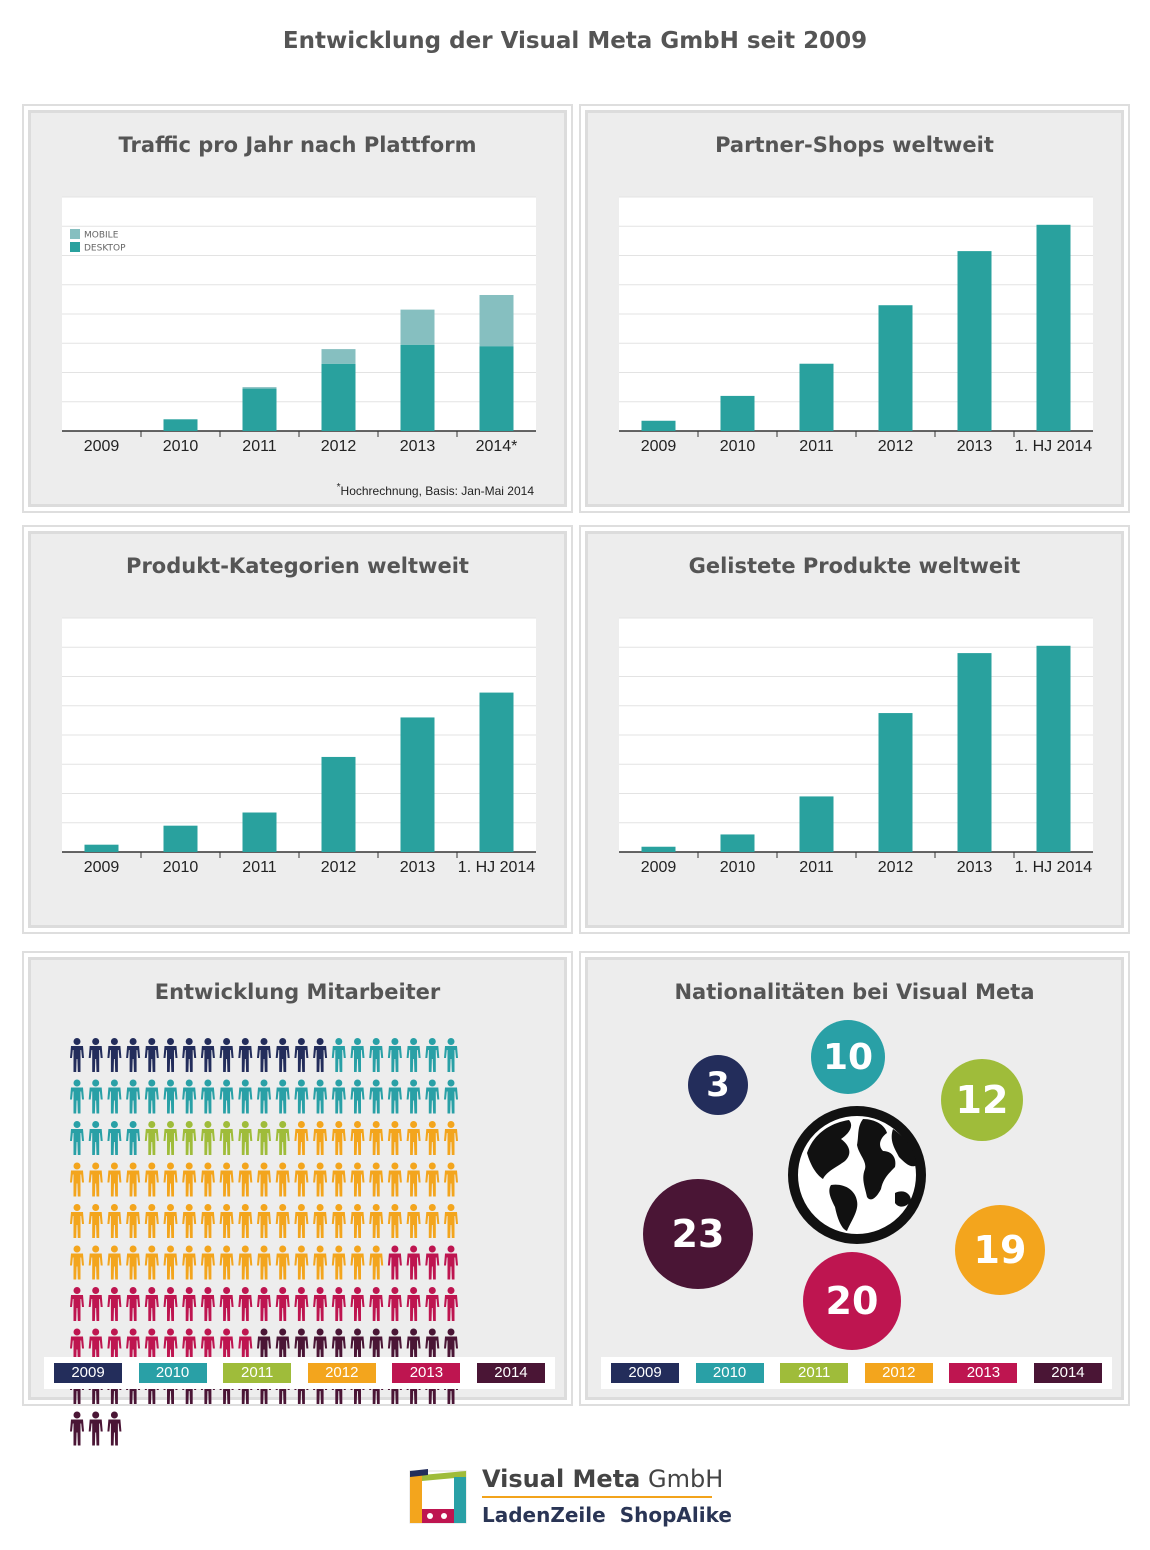 The width and height of the screenshot is (1150, 1550). I want to click on x-tick-label: 2014*, so click(497, 446).